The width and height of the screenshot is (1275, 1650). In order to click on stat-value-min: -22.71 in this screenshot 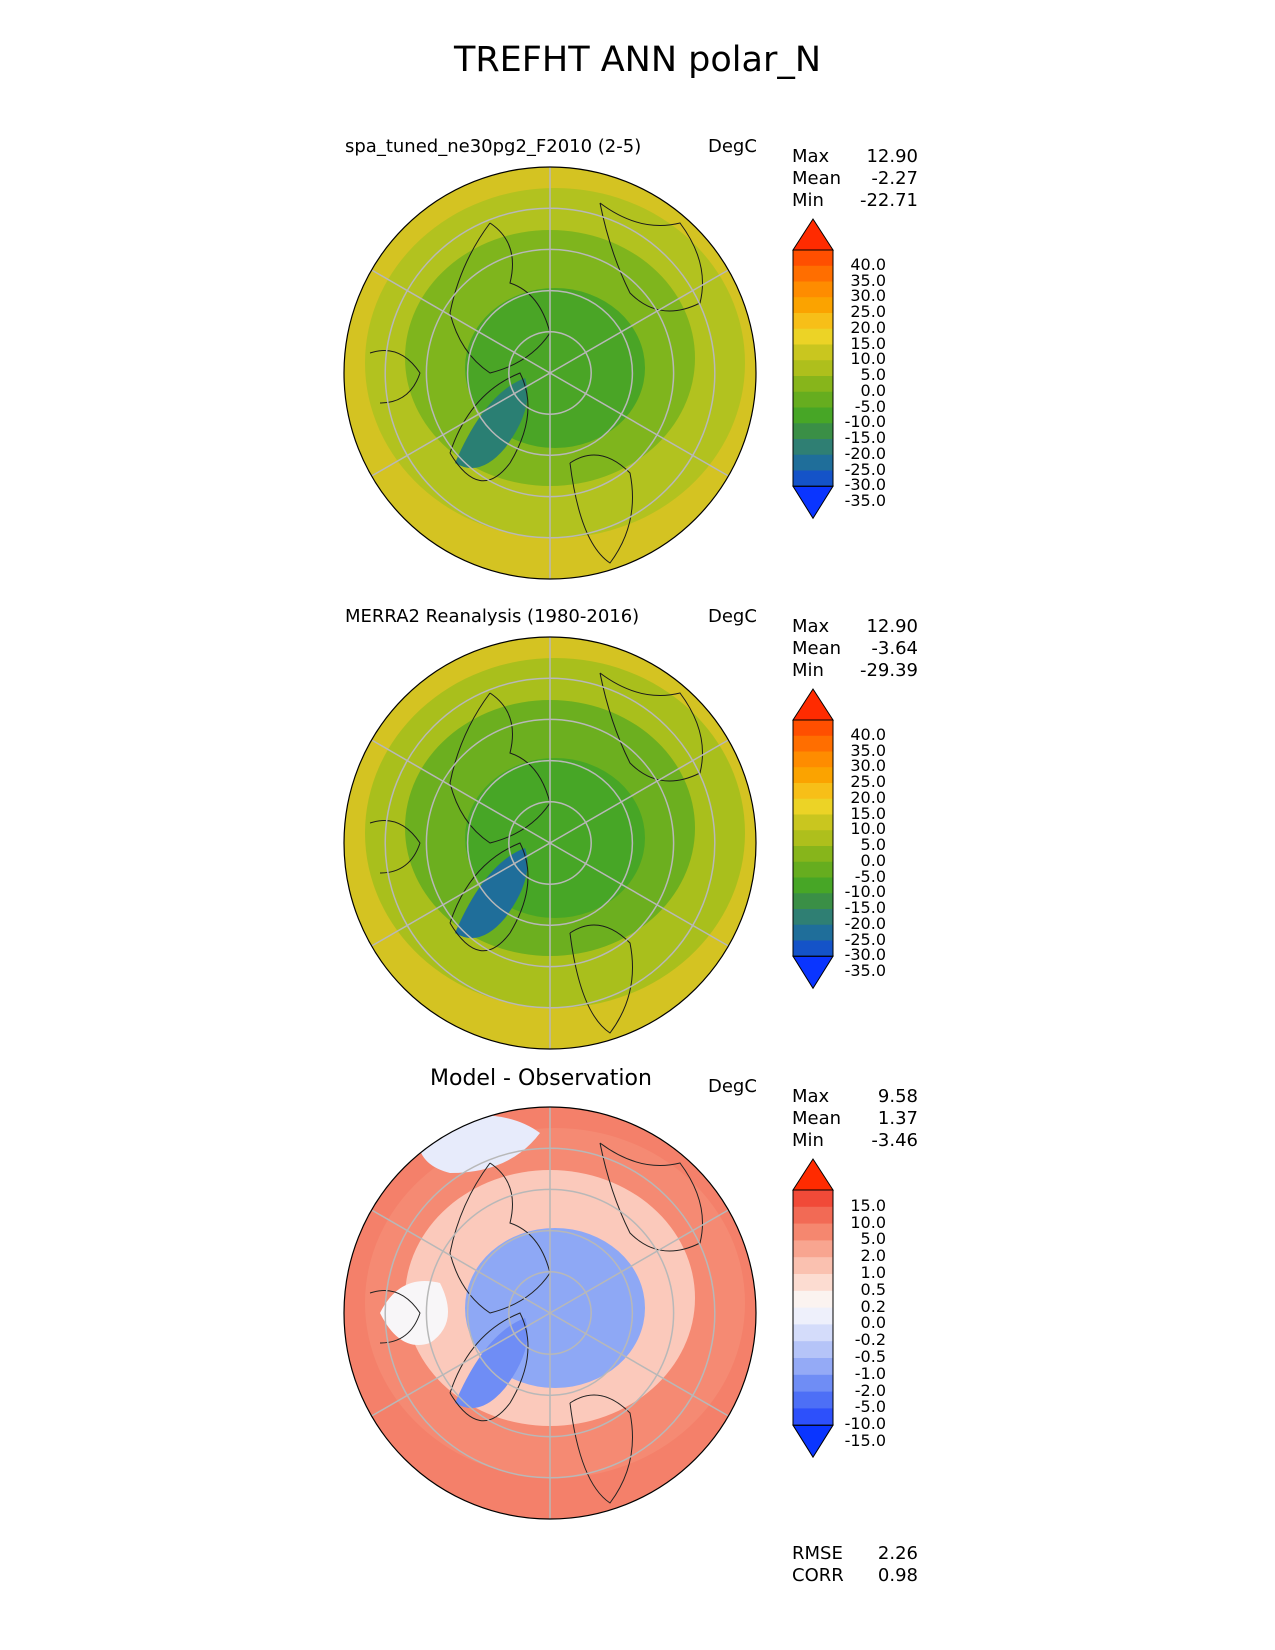, I will do `click(888, 200)`.